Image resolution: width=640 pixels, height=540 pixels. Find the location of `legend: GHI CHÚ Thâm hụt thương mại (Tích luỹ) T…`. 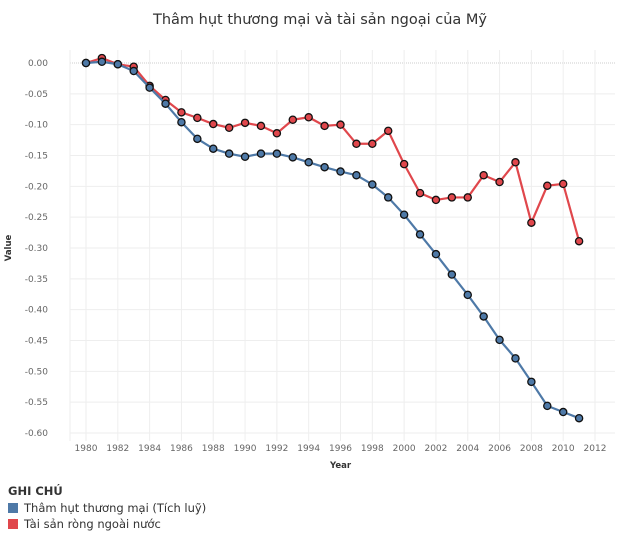

legend: GHI CHÚ Thâm hụt thương mại (Tích luỹ) T… is located at coordinates (107, 508).